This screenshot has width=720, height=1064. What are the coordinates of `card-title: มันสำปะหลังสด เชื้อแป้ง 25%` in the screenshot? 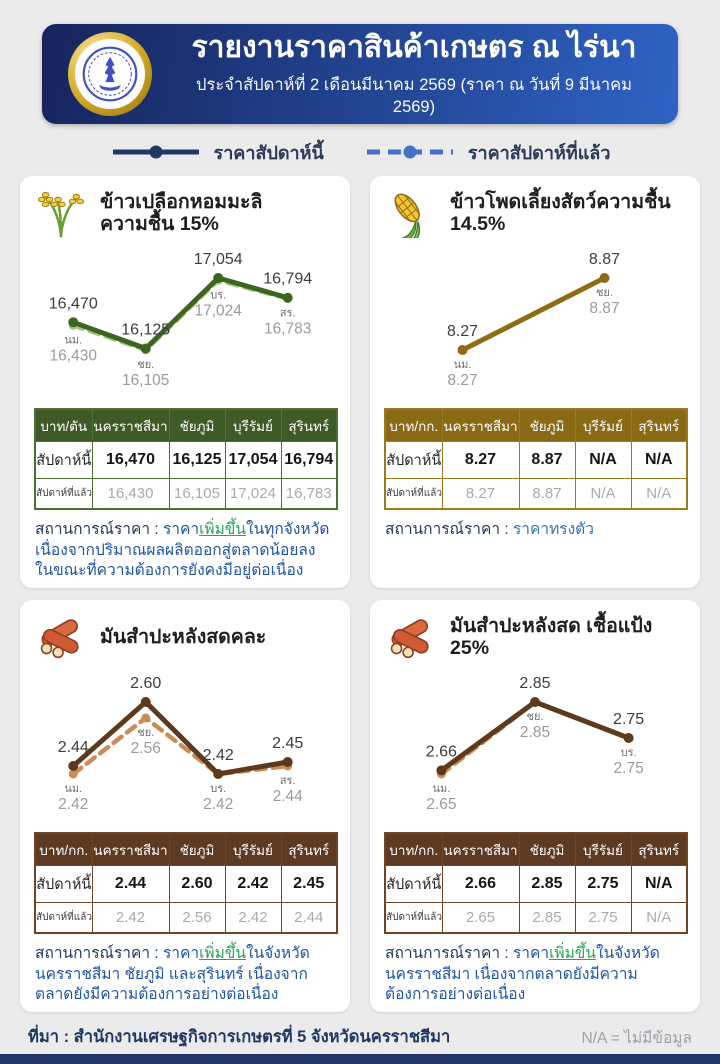 It's located at (551, 636).